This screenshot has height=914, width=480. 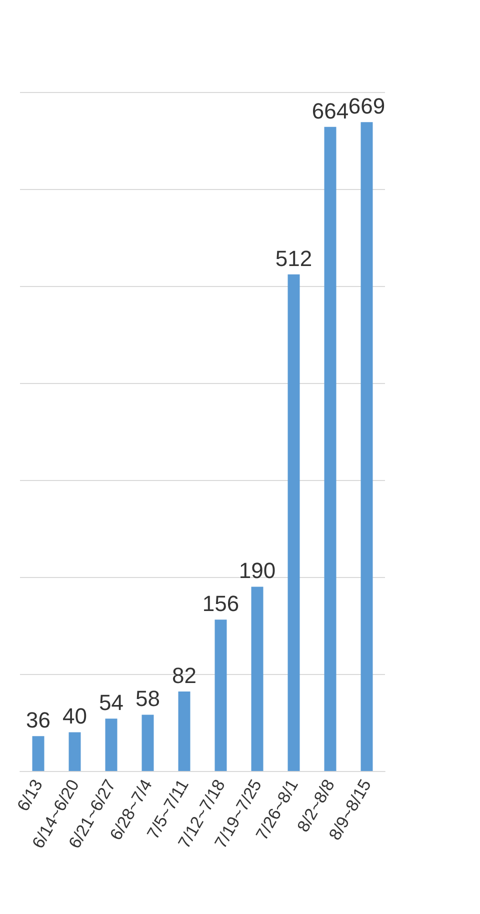 What do you see at coordinates (74, 716) in the screenshot?
I see `data-label: 40` at bounding box center [74, 716].